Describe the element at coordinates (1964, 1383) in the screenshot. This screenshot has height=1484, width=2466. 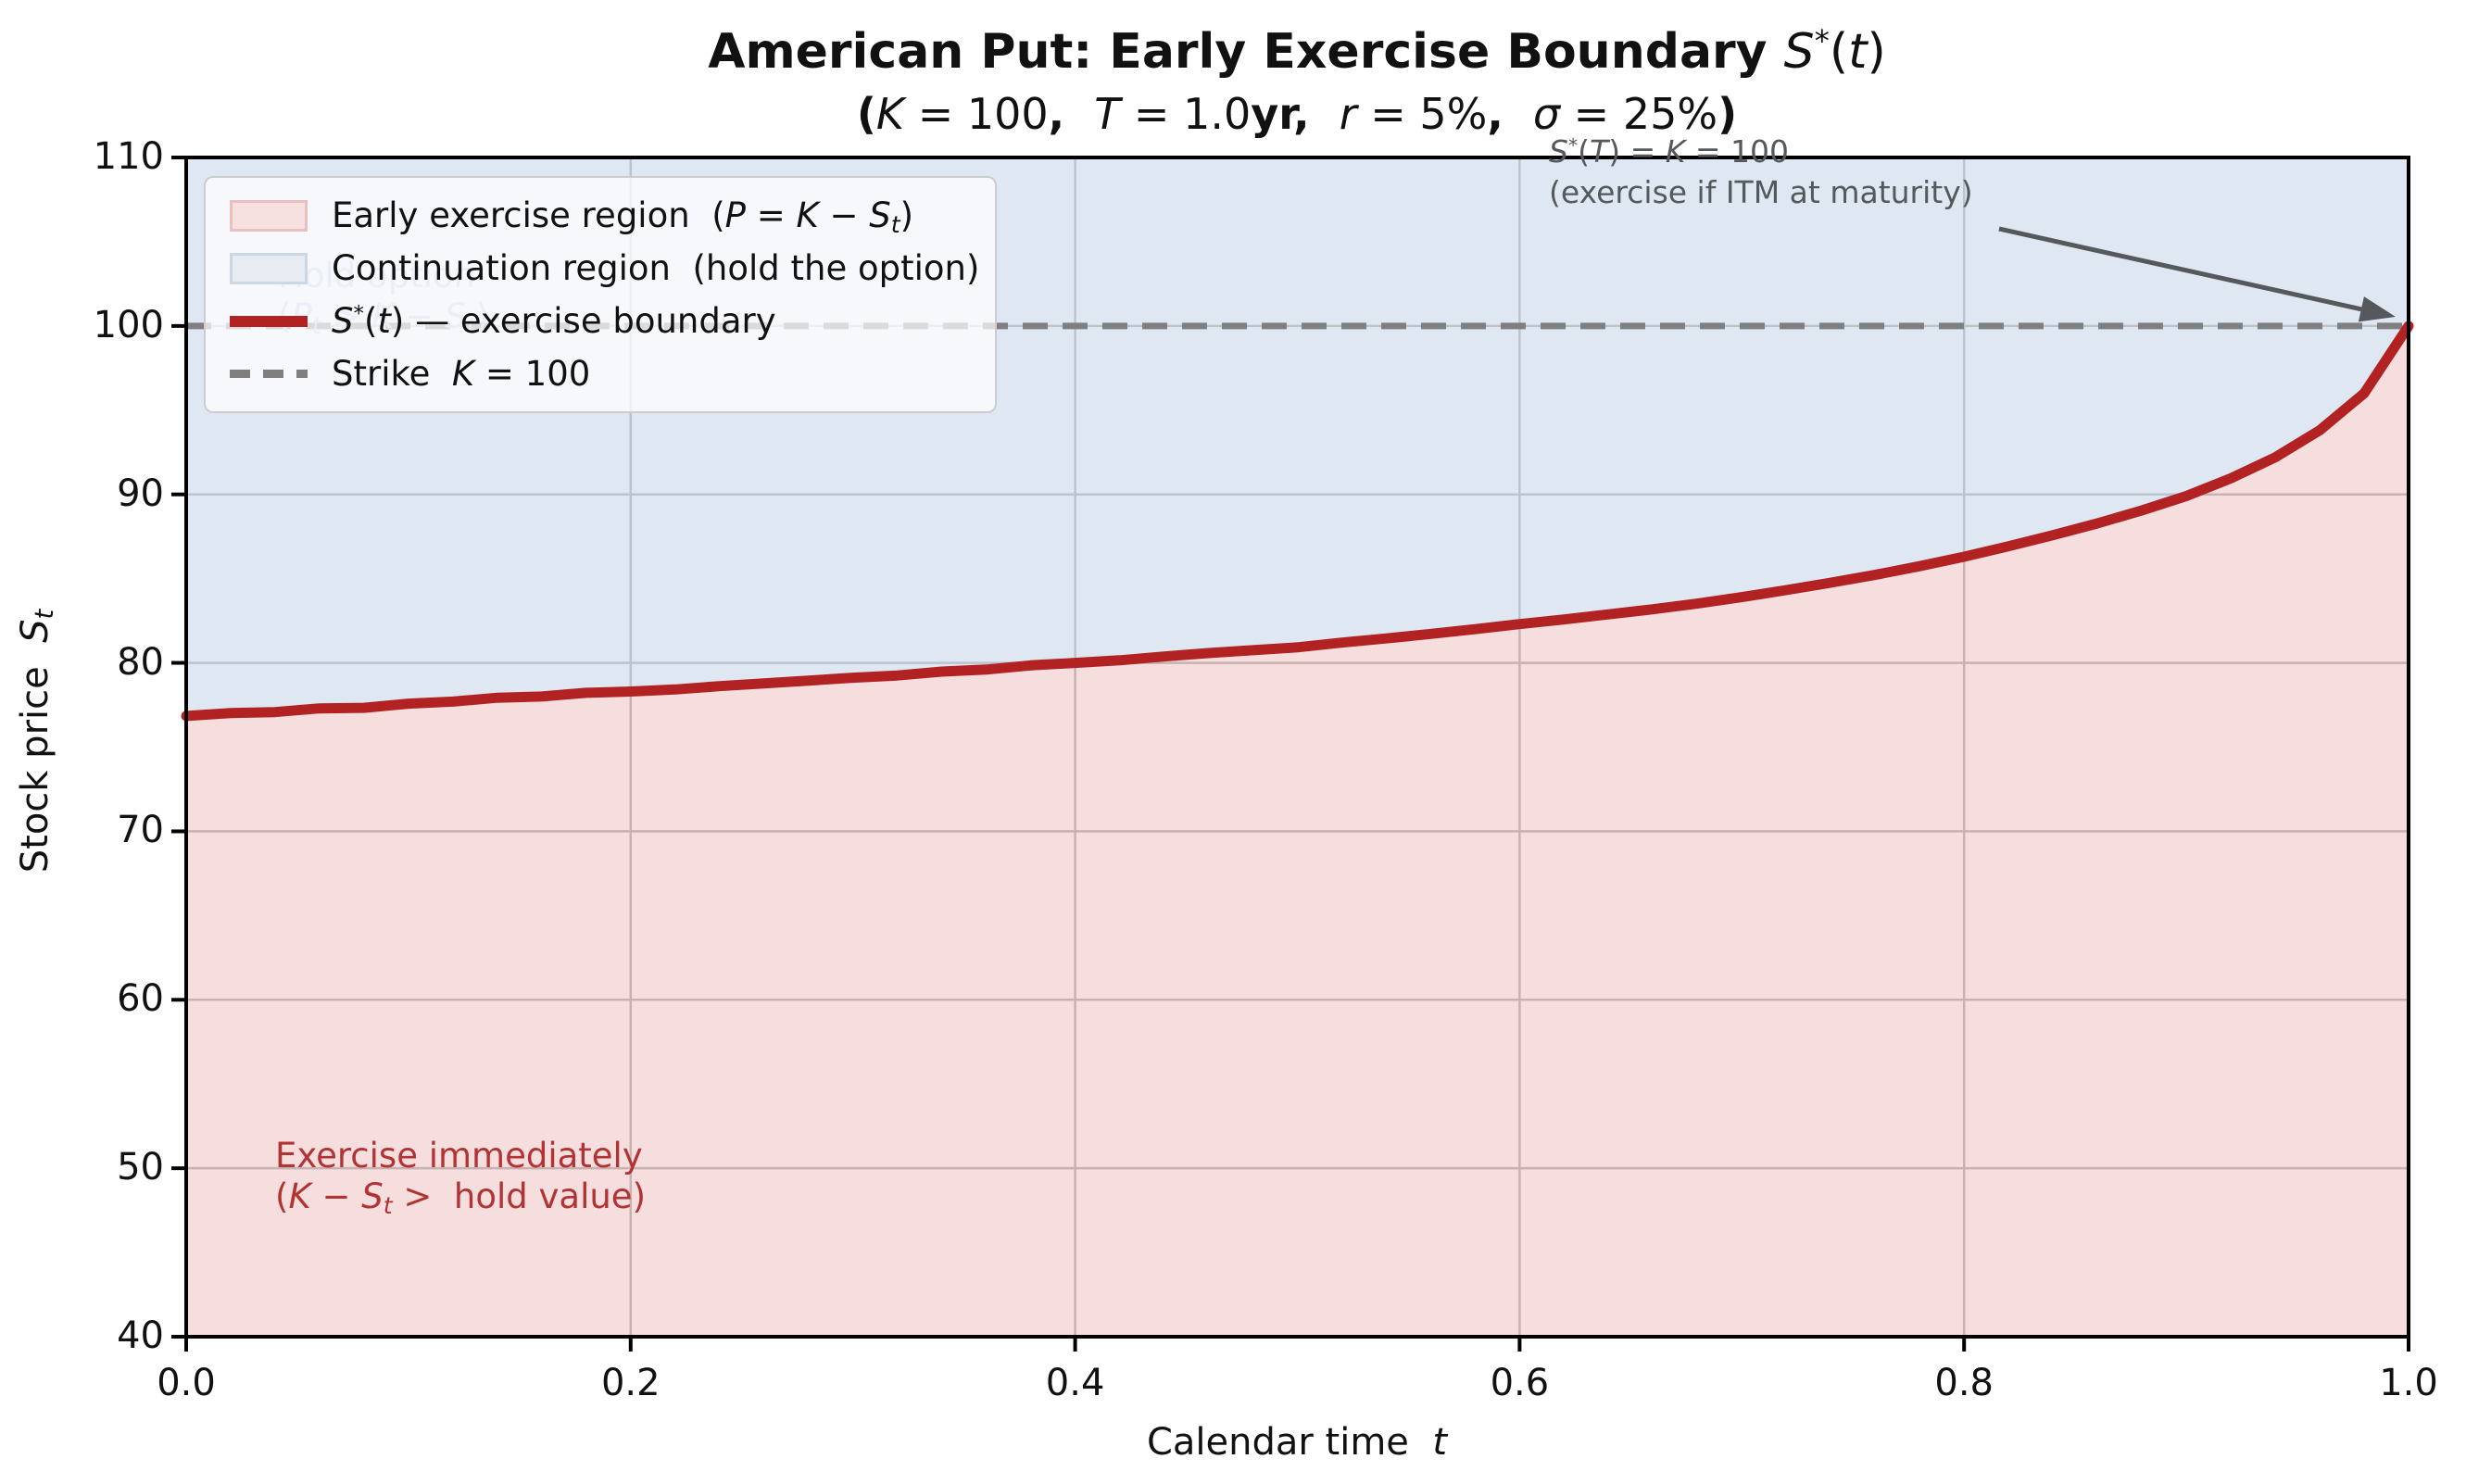
I see `x-tick-label: 0.8` at that location.